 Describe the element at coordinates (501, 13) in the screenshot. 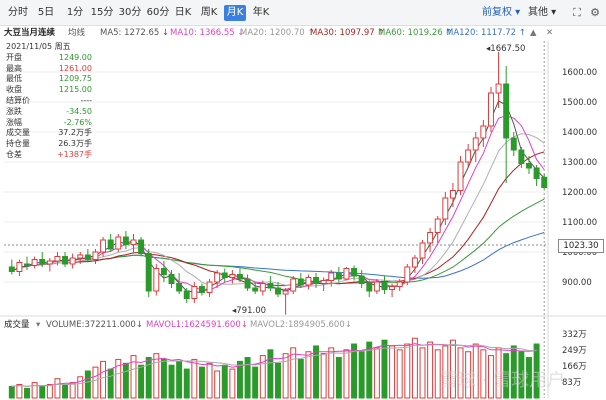

I see `adjust-dropdown: 前复权 ▾` at that location.